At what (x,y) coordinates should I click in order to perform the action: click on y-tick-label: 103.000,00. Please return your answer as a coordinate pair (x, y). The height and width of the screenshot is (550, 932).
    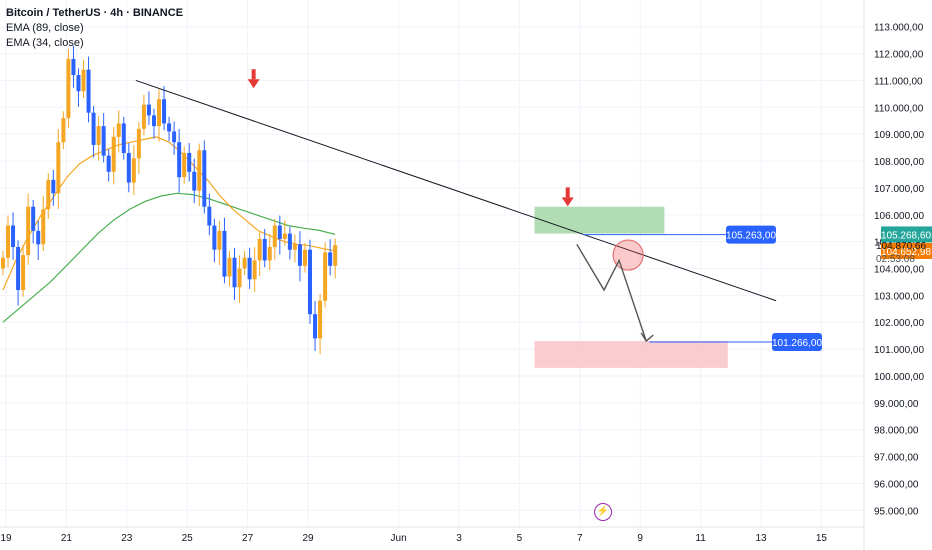
    Looking at the image, I should click on (899, 296).